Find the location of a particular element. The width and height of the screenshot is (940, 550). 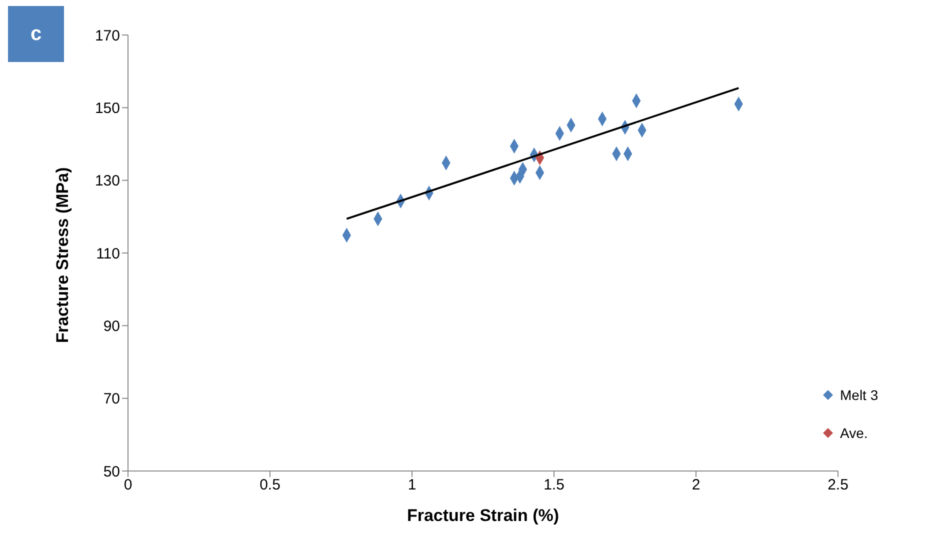

y-tick-label: 90 is located at coordinates (111, 326).